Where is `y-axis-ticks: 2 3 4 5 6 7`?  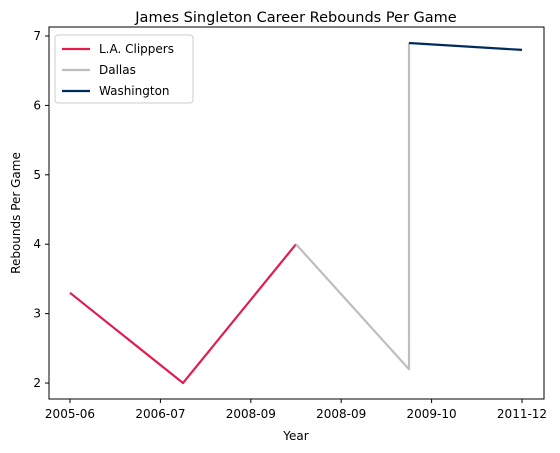 y-axis-ticks: 2 3 4 5 6 7 is located at coordinates (41, 209).